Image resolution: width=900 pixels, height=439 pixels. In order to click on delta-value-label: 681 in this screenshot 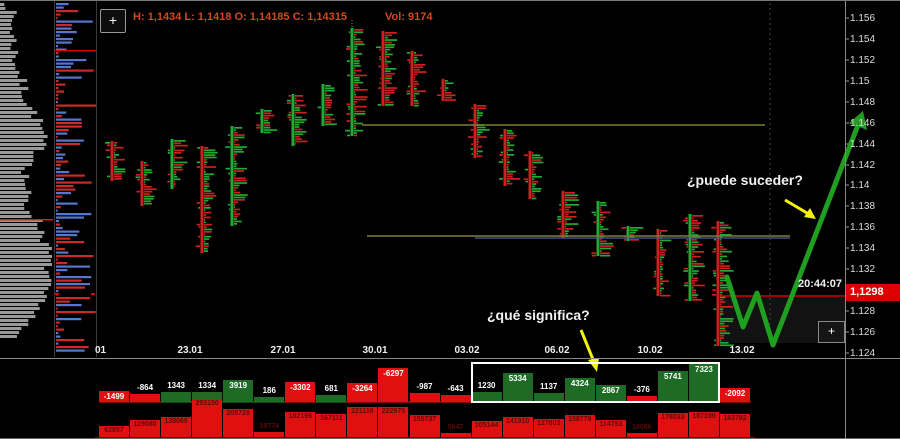, I will do `click(331, 388)`.